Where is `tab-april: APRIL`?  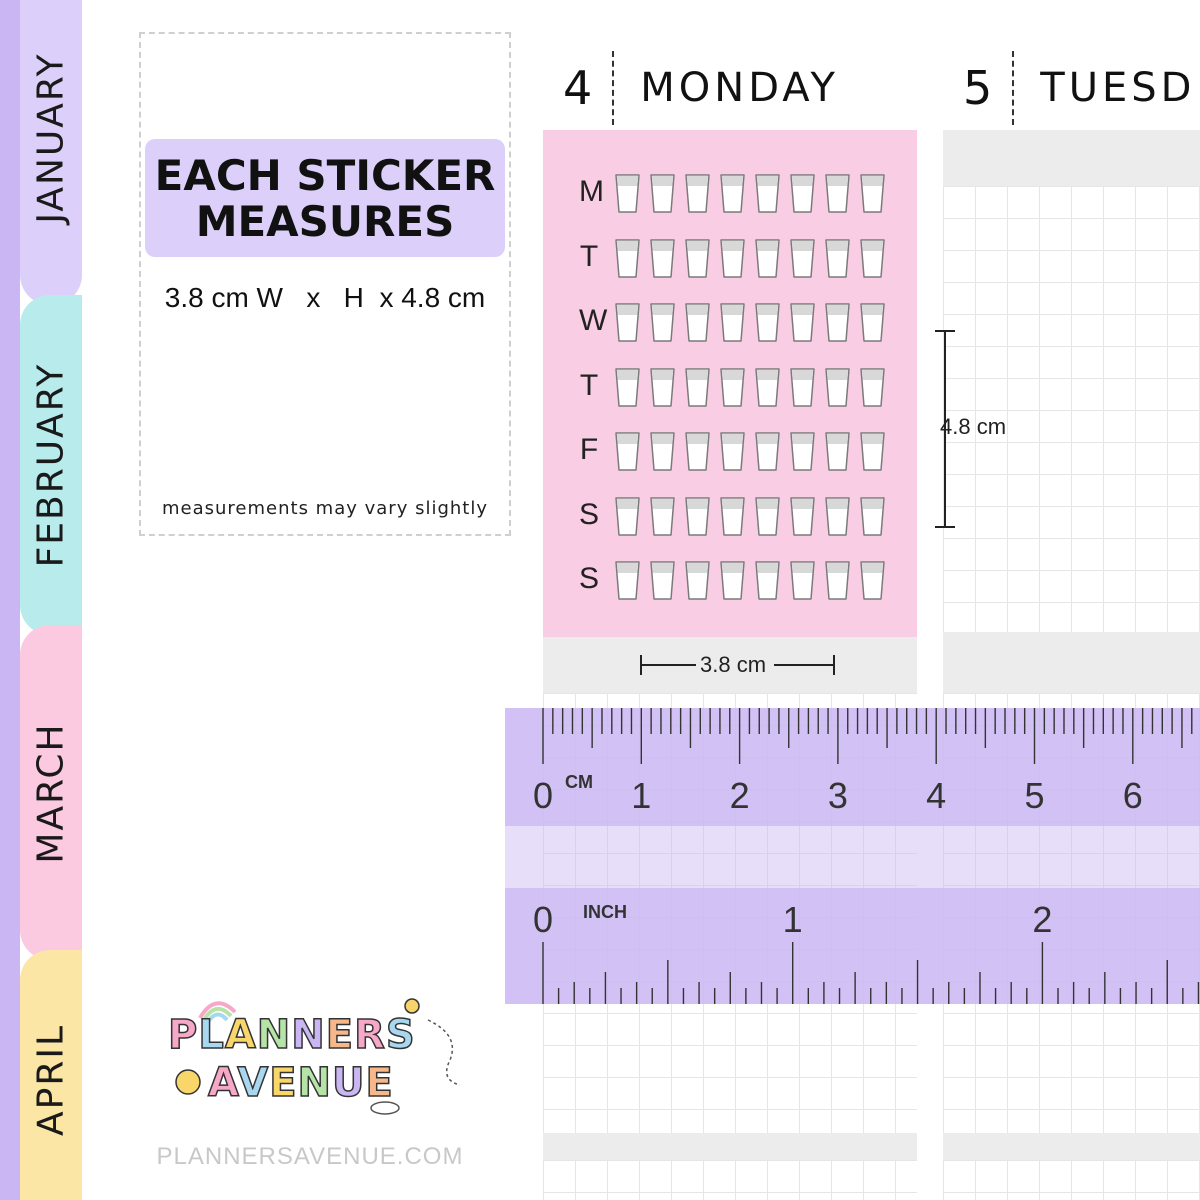 tab-april: APRIL is located at coordinates (51, 1075).